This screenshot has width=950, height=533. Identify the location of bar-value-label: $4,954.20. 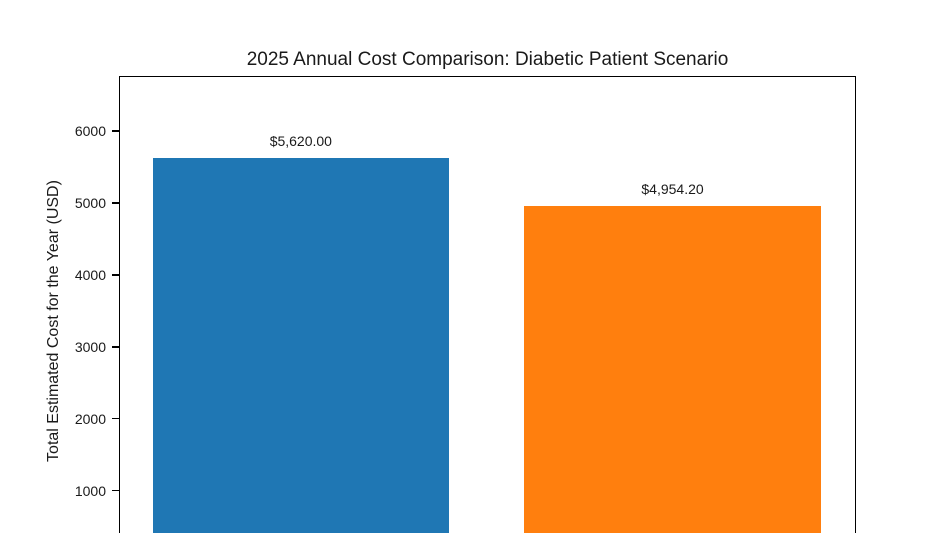
(672, 189).